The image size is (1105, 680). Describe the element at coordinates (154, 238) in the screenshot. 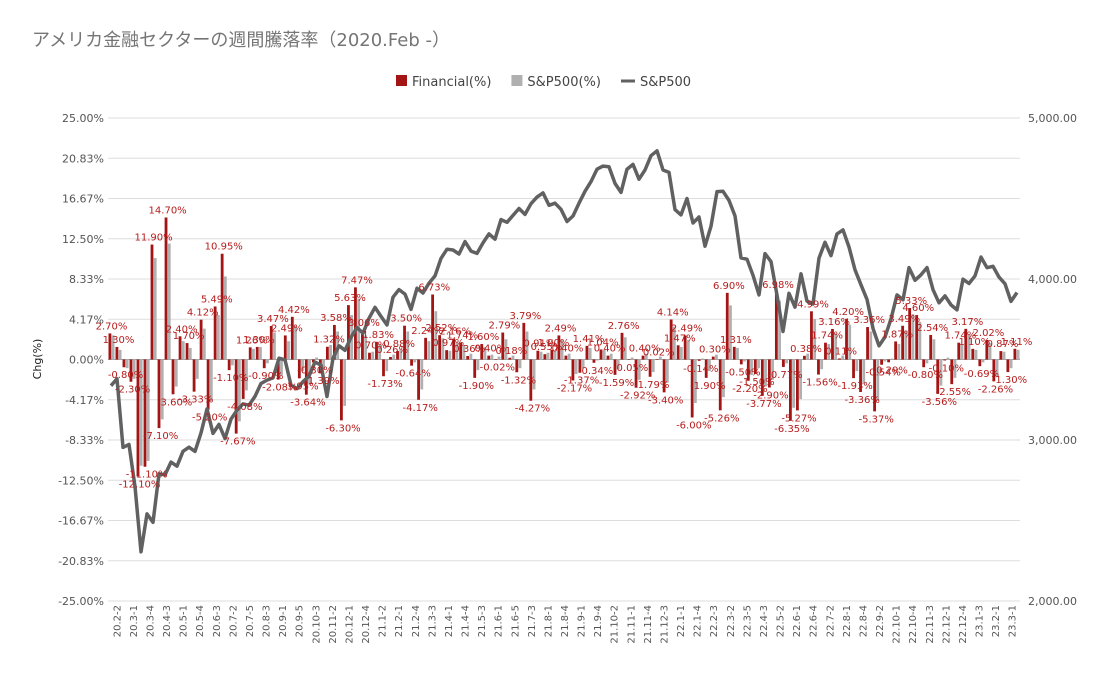

I see `data-label: 11.90%` at that location.